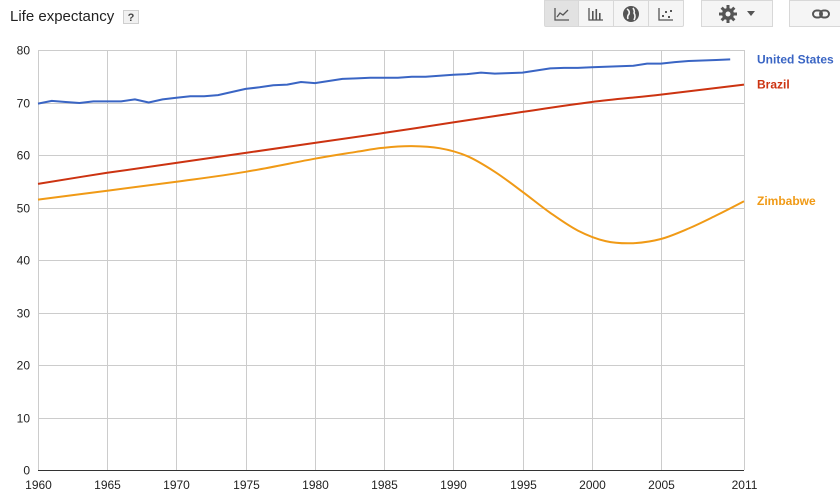 The image size is (840, 495). I want to click on y-tick-label: 10, so click(24, 419).